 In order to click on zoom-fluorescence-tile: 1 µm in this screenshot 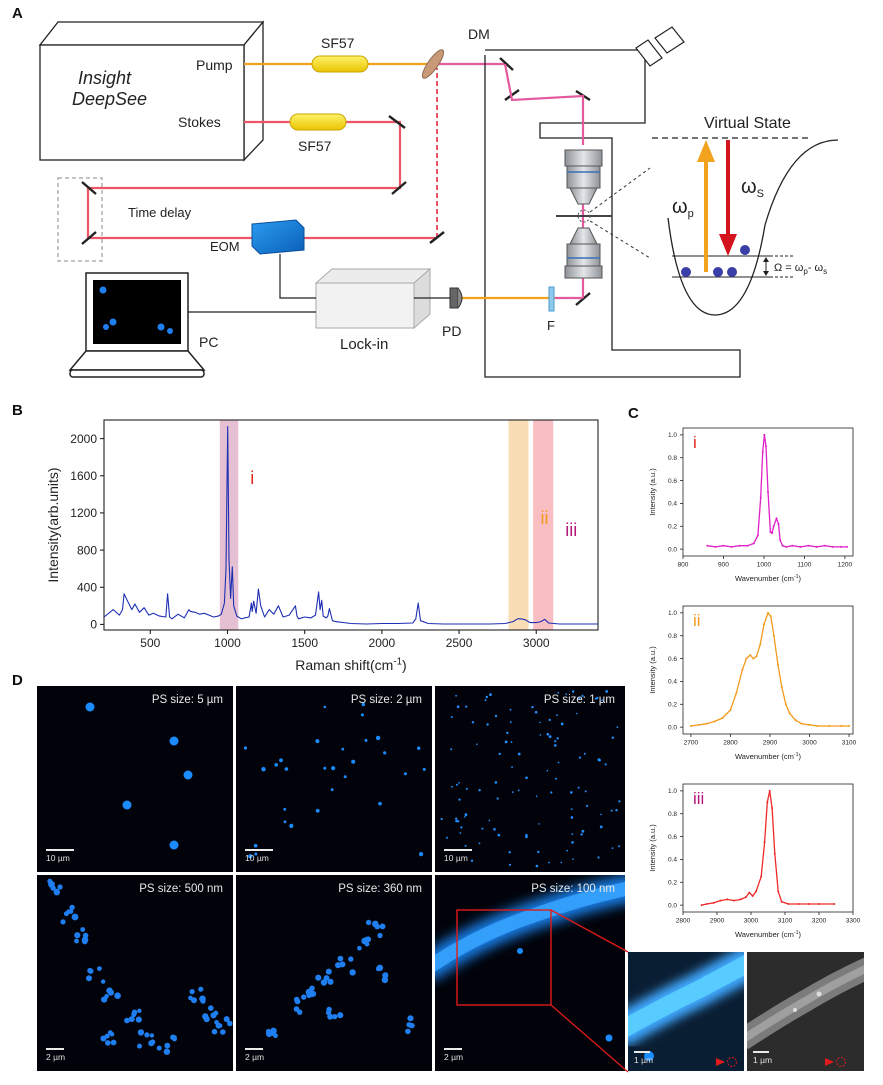, I will do `click(686, 1011)`.